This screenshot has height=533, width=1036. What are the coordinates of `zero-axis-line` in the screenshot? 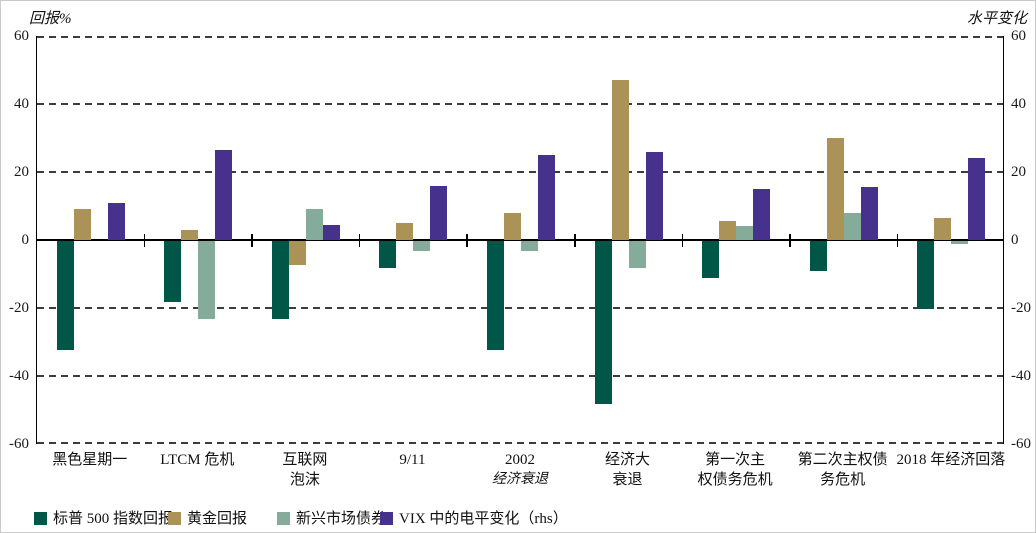 It's located at (520, 240).